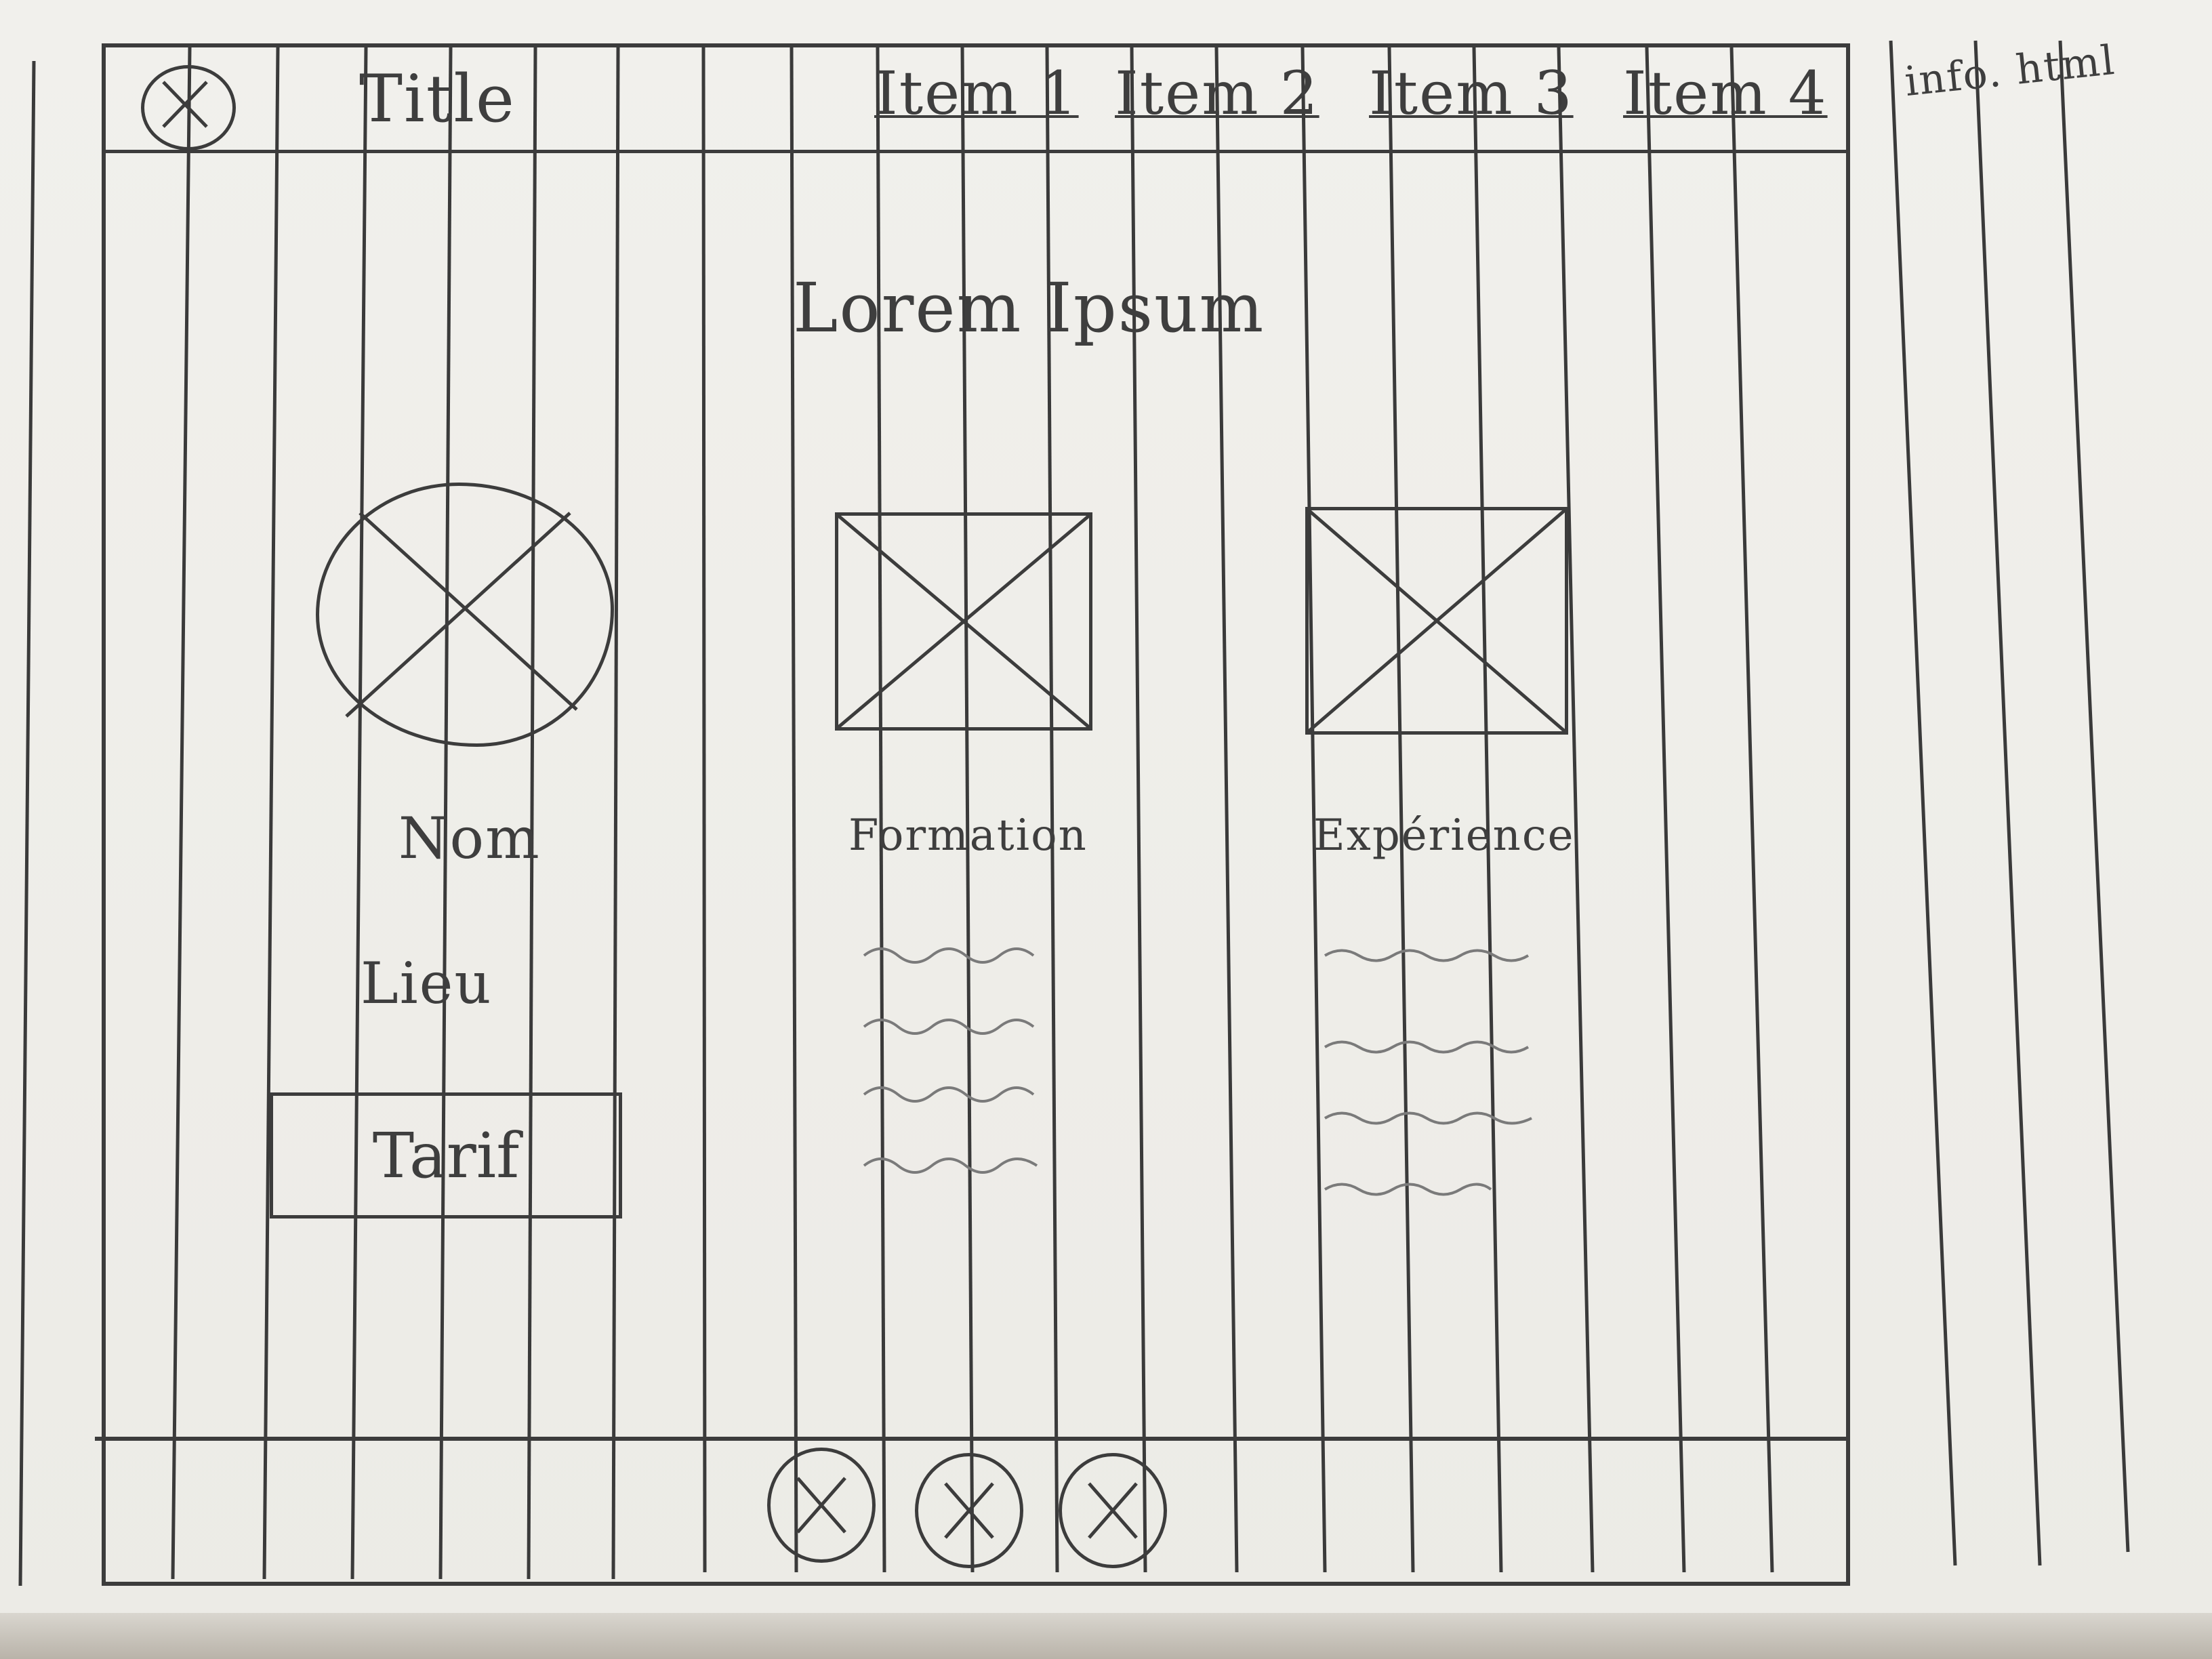 The width and height of the screenshot is (2212, 1659). Describe the element at coordinates (972, 1439) in the screenshot. I see `footer-divider` at that location.